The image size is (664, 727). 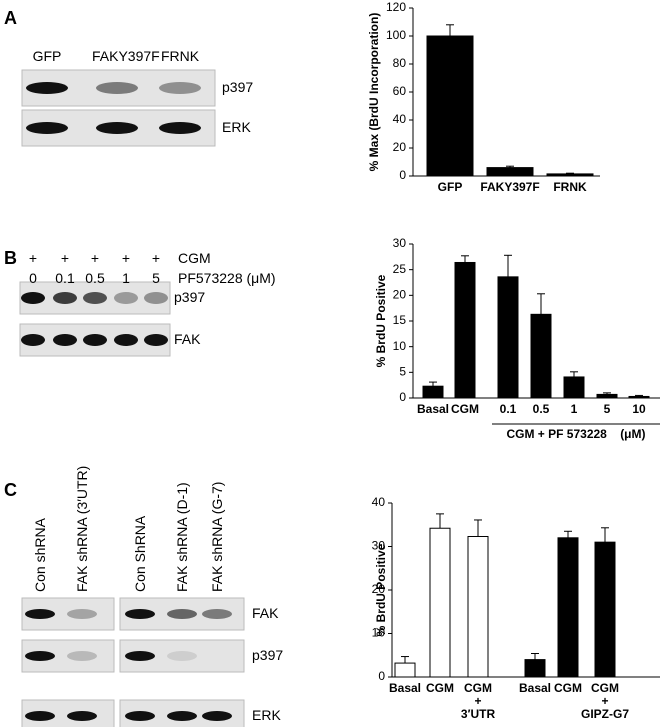 I want to click on blot-membrane, so click(x=68, y=713).